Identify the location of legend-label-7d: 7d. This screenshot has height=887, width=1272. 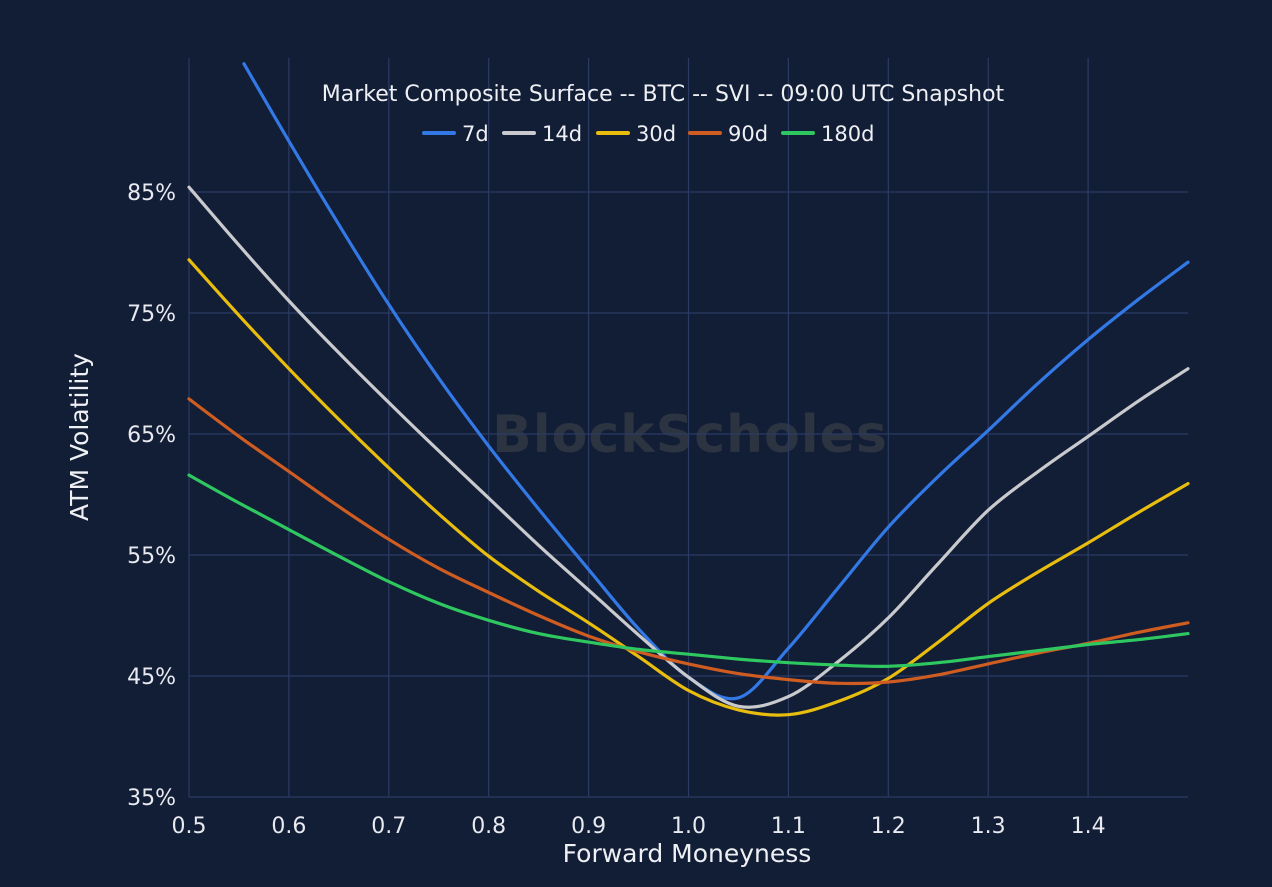
(475, 134).